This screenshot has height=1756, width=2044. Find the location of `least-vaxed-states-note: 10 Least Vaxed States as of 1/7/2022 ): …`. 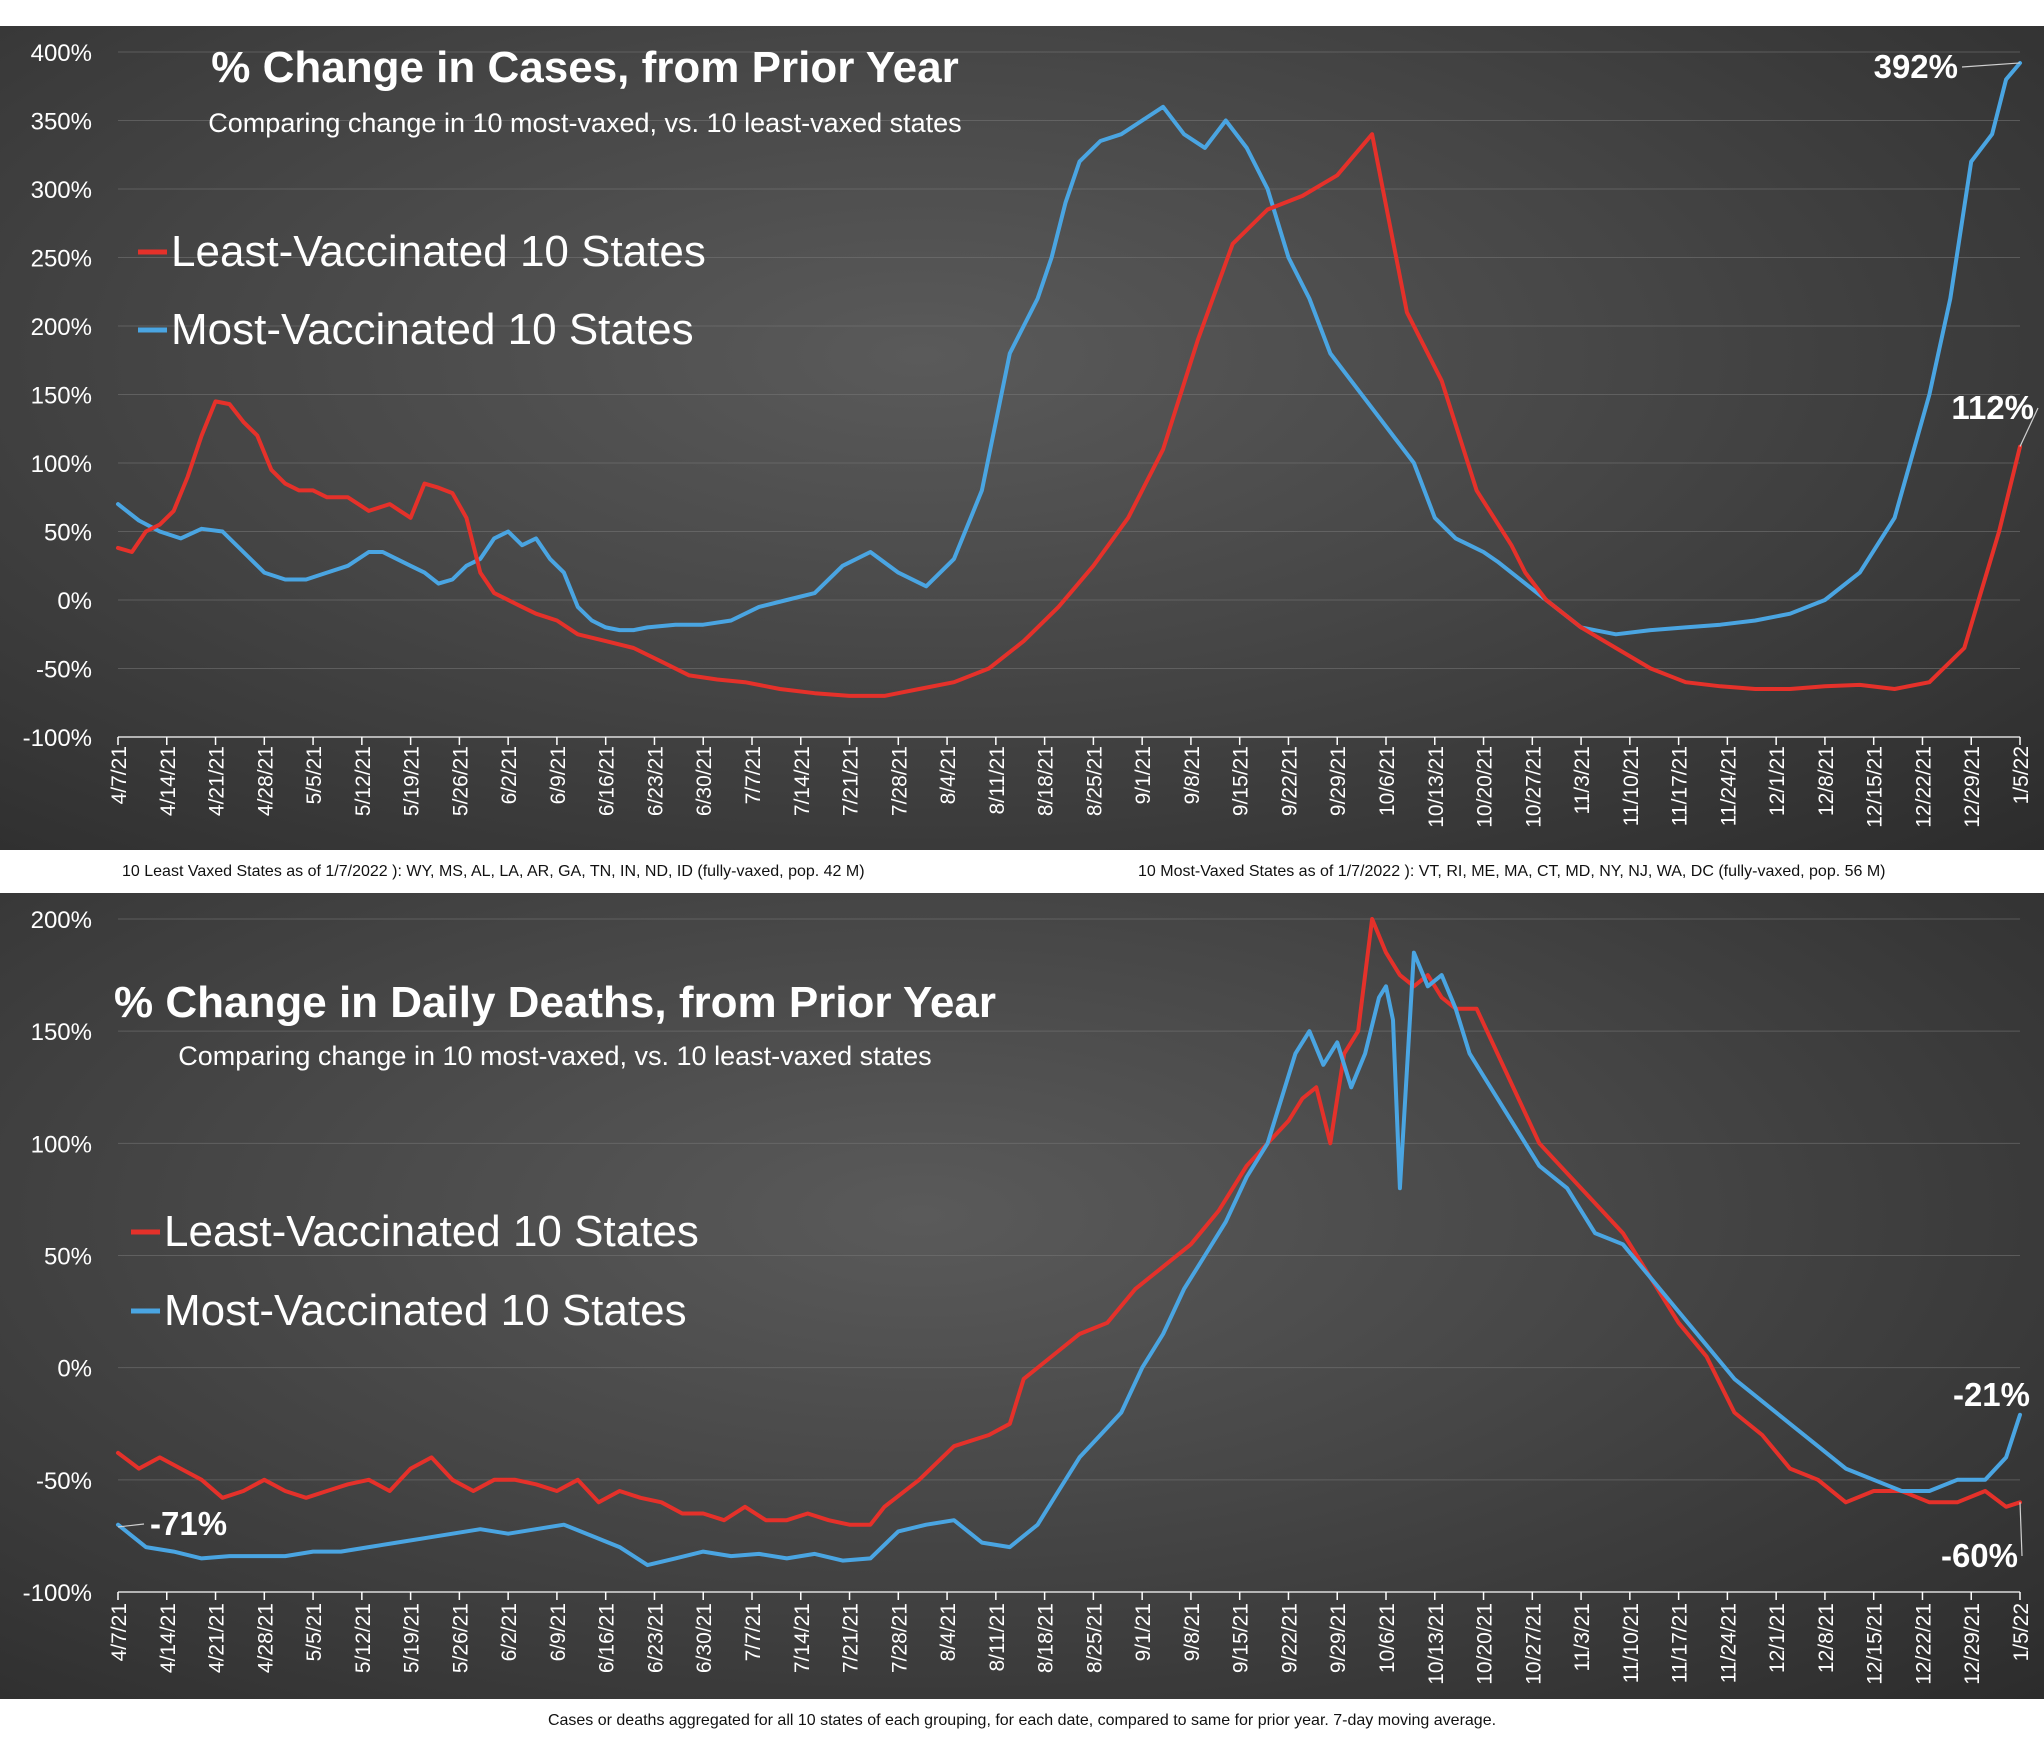

least-vaxed-states-note: 10 Least Vaxed States as of 1/7/2022 ): … is located at coordinates (493, 871).